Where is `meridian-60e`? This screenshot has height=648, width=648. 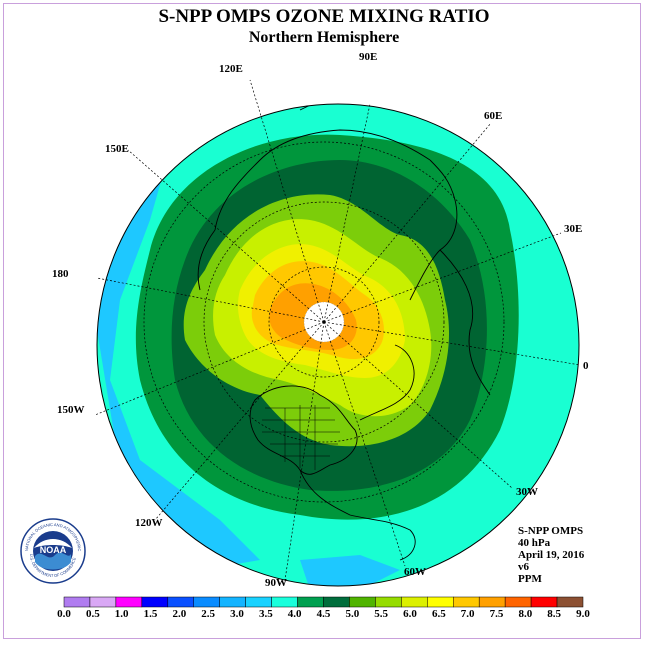
meridian-60e is located at coordinates (407, 222).